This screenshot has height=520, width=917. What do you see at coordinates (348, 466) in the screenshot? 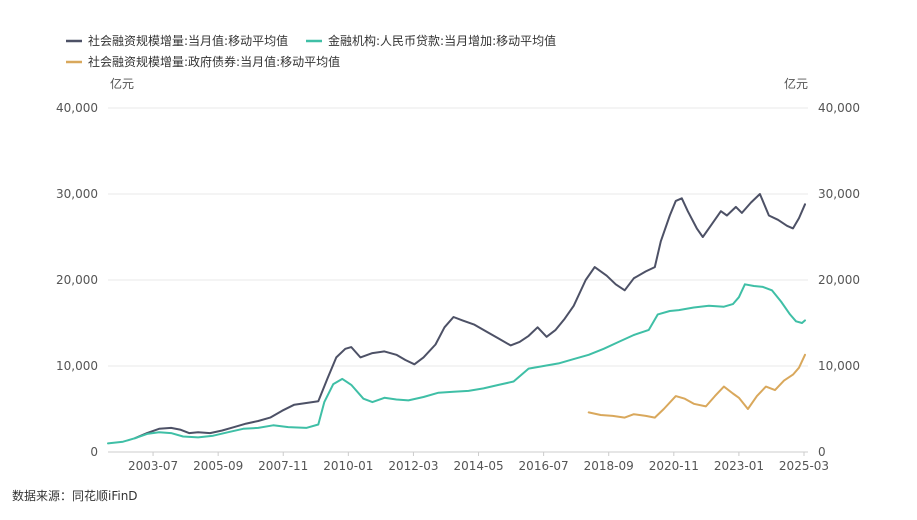
I see `x-tick-label: 2010-01` at bounding box center [348, 466].